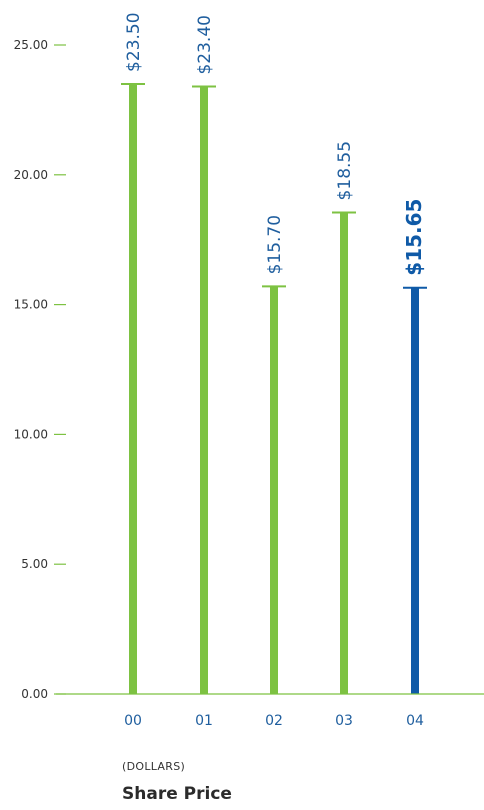 Image resolution: width=484 pixels, height=810 pixels. Describe the element at coordinates (31, 45) in the screenshot. I see `y-tick-label: 25.00` at that location.